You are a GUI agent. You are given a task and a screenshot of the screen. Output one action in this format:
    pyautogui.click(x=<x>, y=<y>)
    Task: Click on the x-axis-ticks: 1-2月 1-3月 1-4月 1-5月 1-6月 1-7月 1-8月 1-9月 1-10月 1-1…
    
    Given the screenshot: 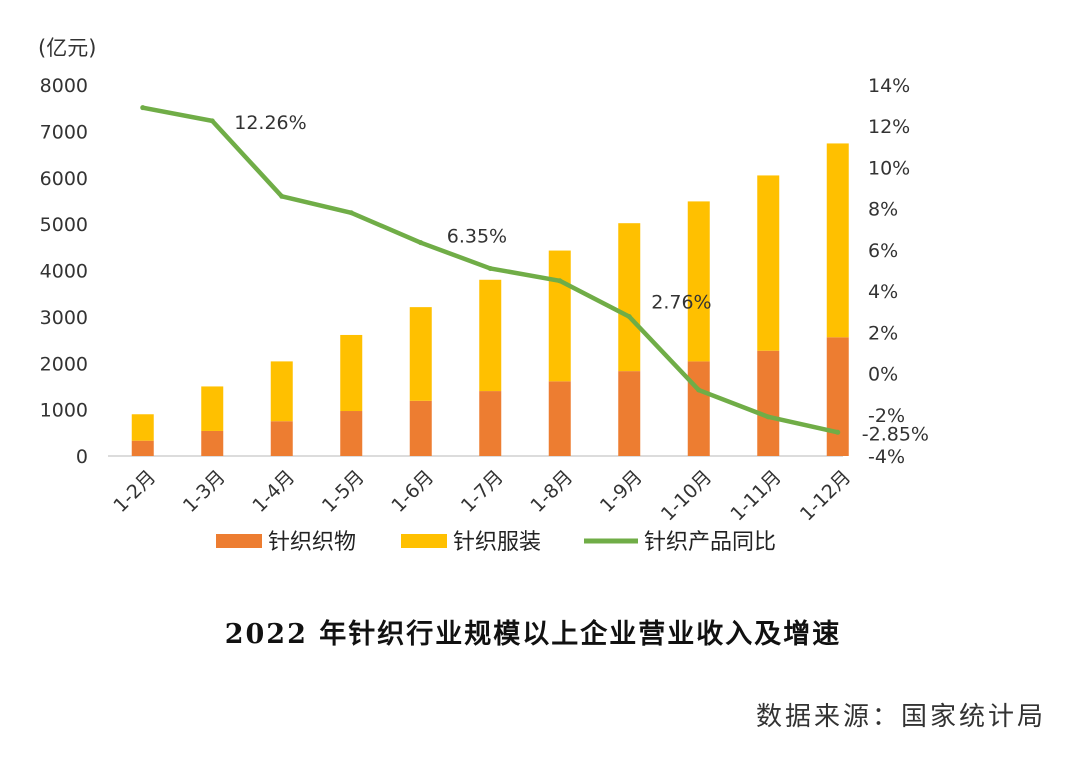 What is the action you would take?
    pyautogui.click(x=482, y=495)
    